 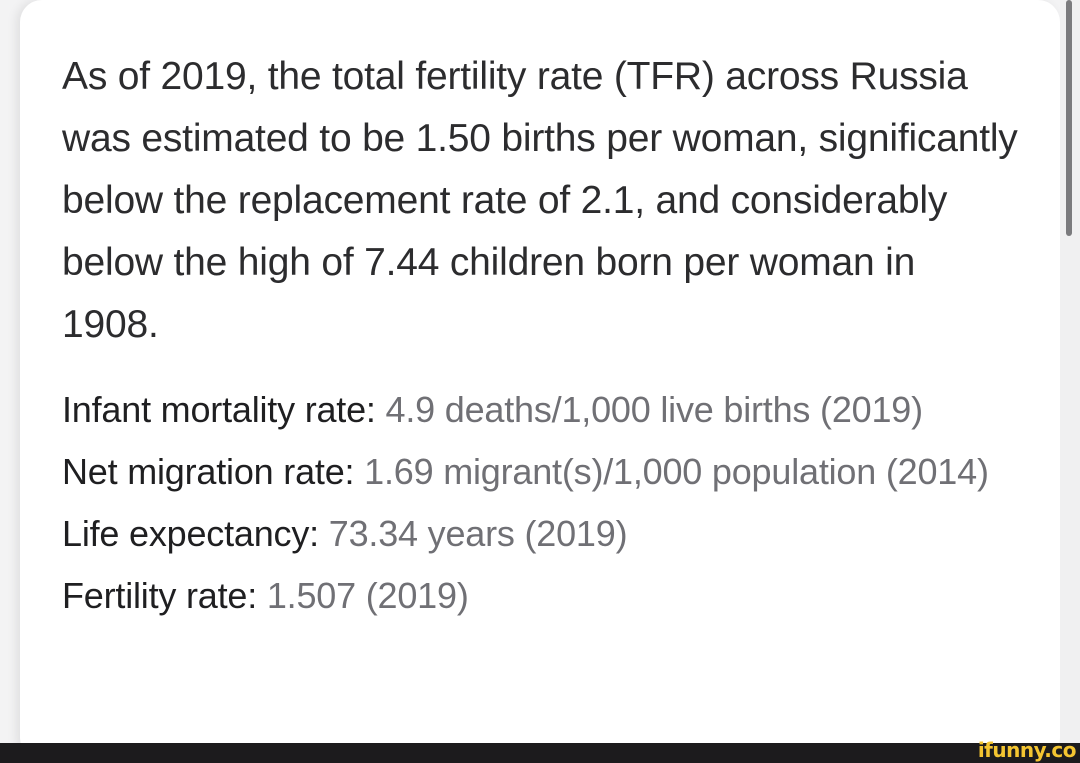 What do you see at coordinates (367, 595) in the screenshot?
I see `fact-value: 1.507 (2019)` at bounding box center [367, 595].